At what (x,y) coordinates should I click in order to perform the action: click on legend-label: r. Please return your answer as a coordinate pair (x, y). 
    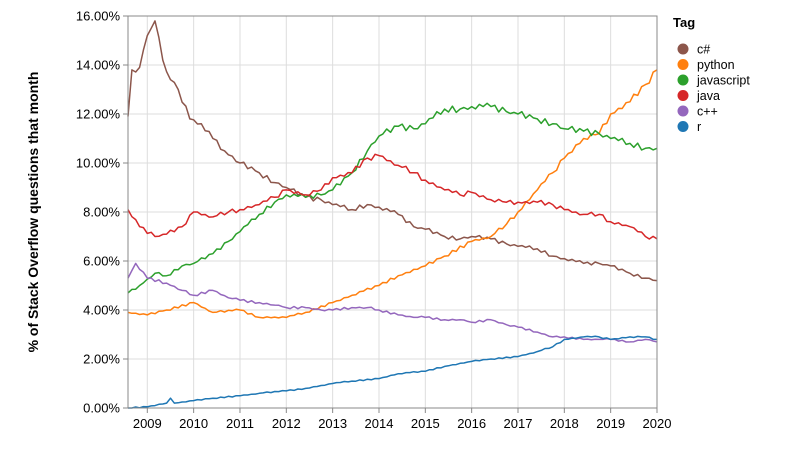
    Looking at the image, I should click on (699, 127).